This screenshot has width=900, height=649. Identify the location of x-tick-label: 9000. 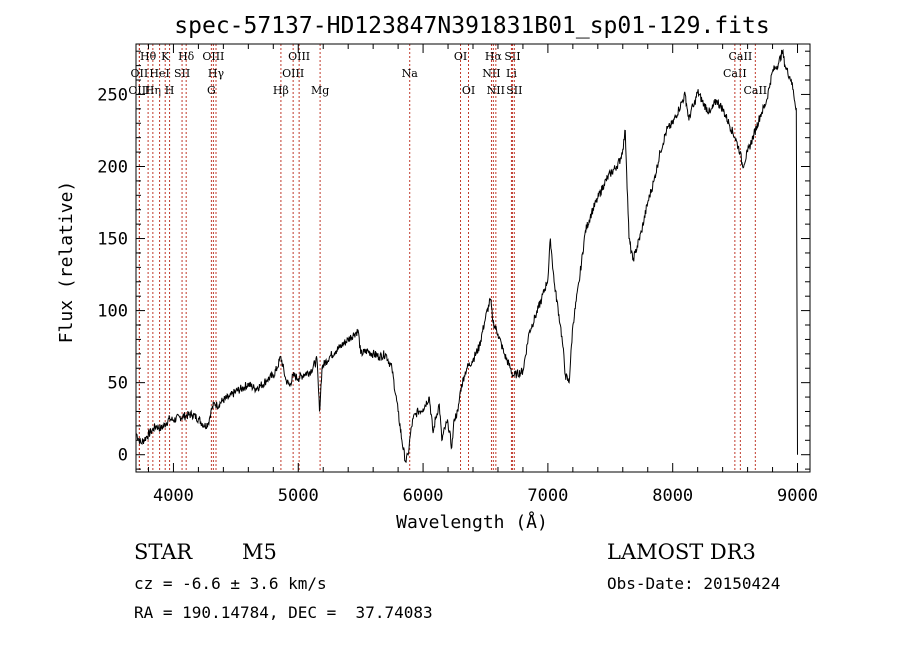
(797, 496).